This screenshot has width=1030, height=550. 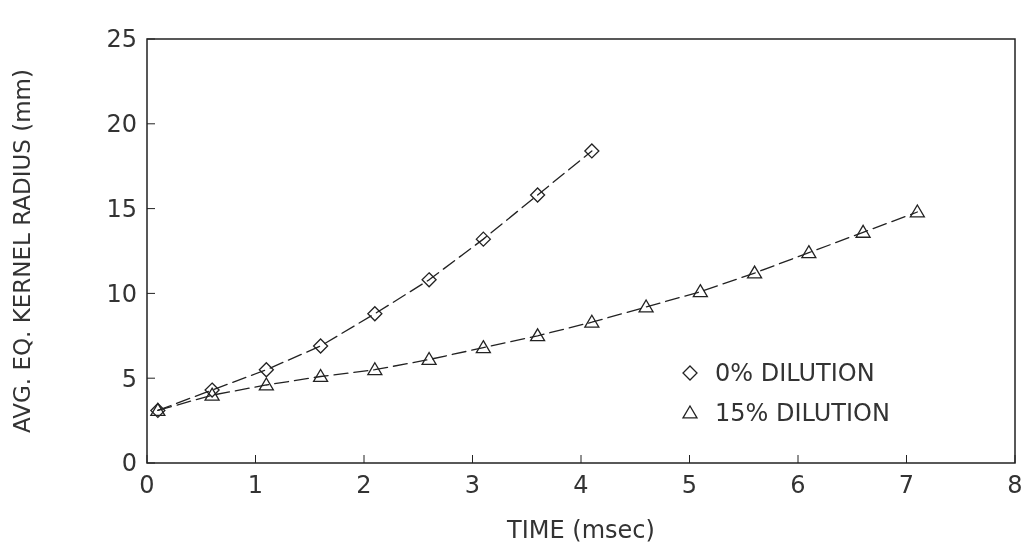 What do you see at coordinates (802, 413) in the screenshot?
I see `legend-label: 15% DILUTION` at bounding box center [802, 413].